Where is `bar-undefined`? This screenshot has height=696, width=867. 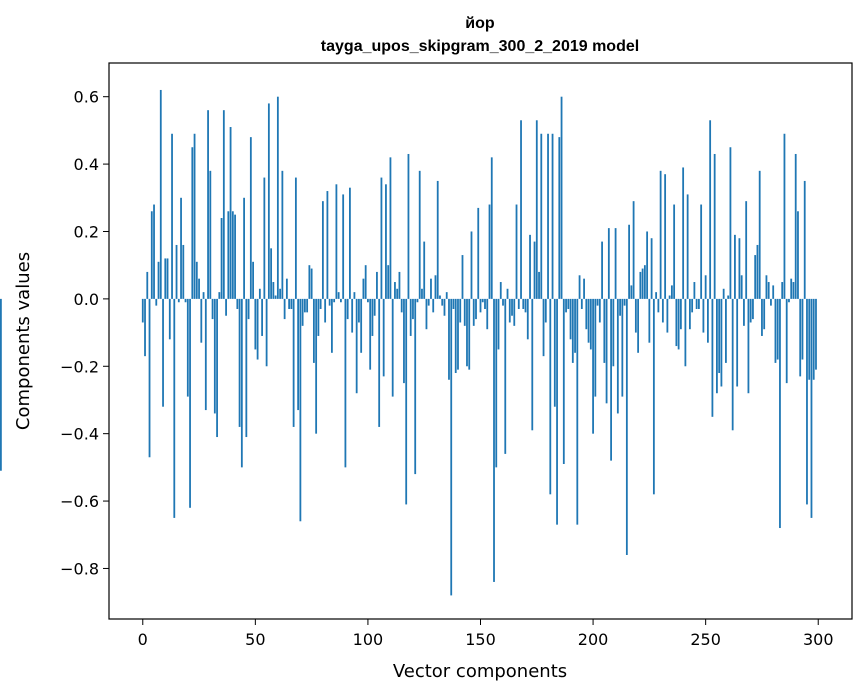 bar-undefined is located at coordinates (1, 384).